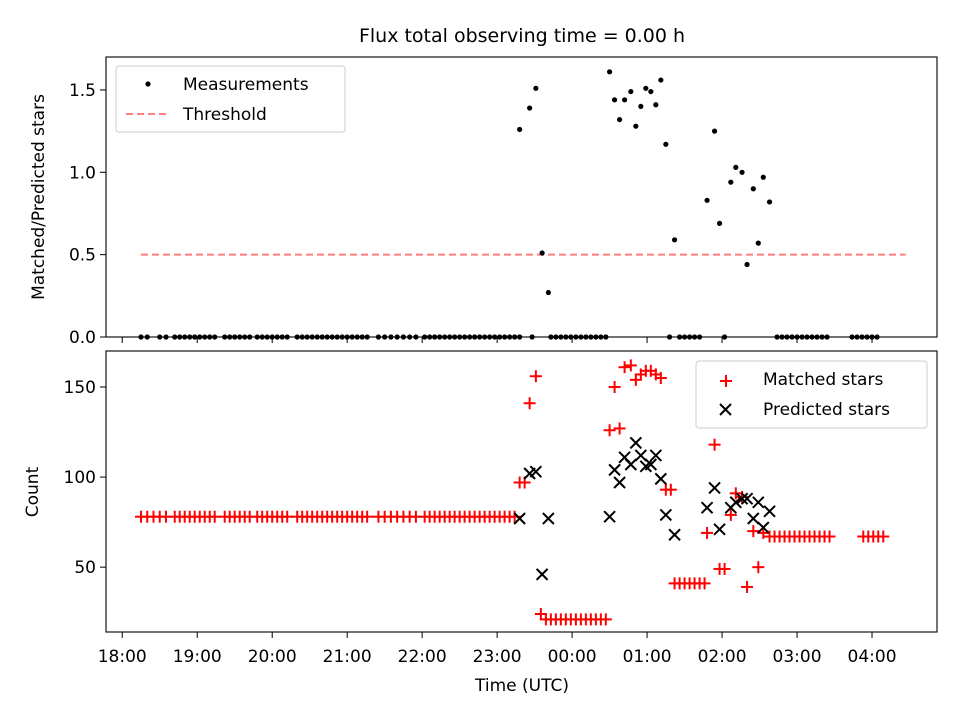 The width and height of the screenshot is (960, 720). Describe the element at coordinates (572, 657) in the screenshot. I see `x-tick-label: 00:00` at that location.